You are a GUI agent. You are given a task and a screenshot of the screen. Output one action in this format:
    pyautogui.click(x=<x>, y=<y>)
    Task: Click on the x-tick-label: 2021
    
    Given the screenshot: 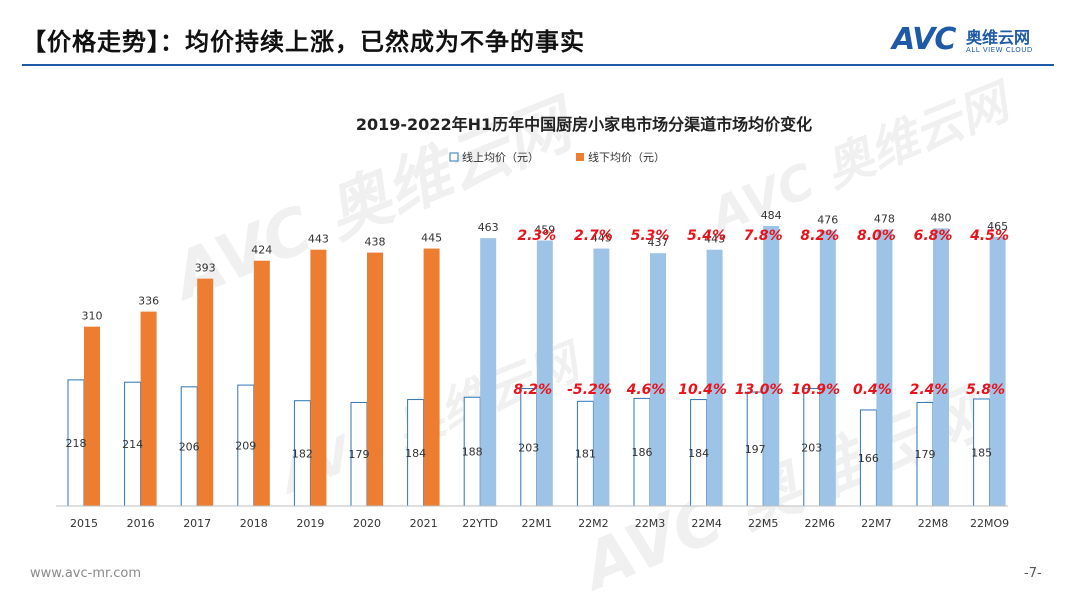 What is the action you would take?
    pyautogui.click(x=424, y=523)
    